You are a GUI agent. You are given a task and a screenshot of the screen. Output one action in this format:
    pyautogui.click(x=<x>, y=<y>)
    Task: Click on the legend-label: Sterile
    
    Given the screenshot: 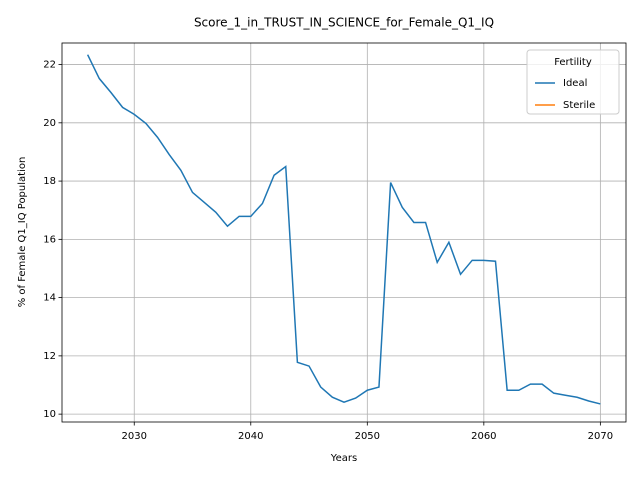 What is the action you would take?
    pyautogui.click(x=579, y=105)
    